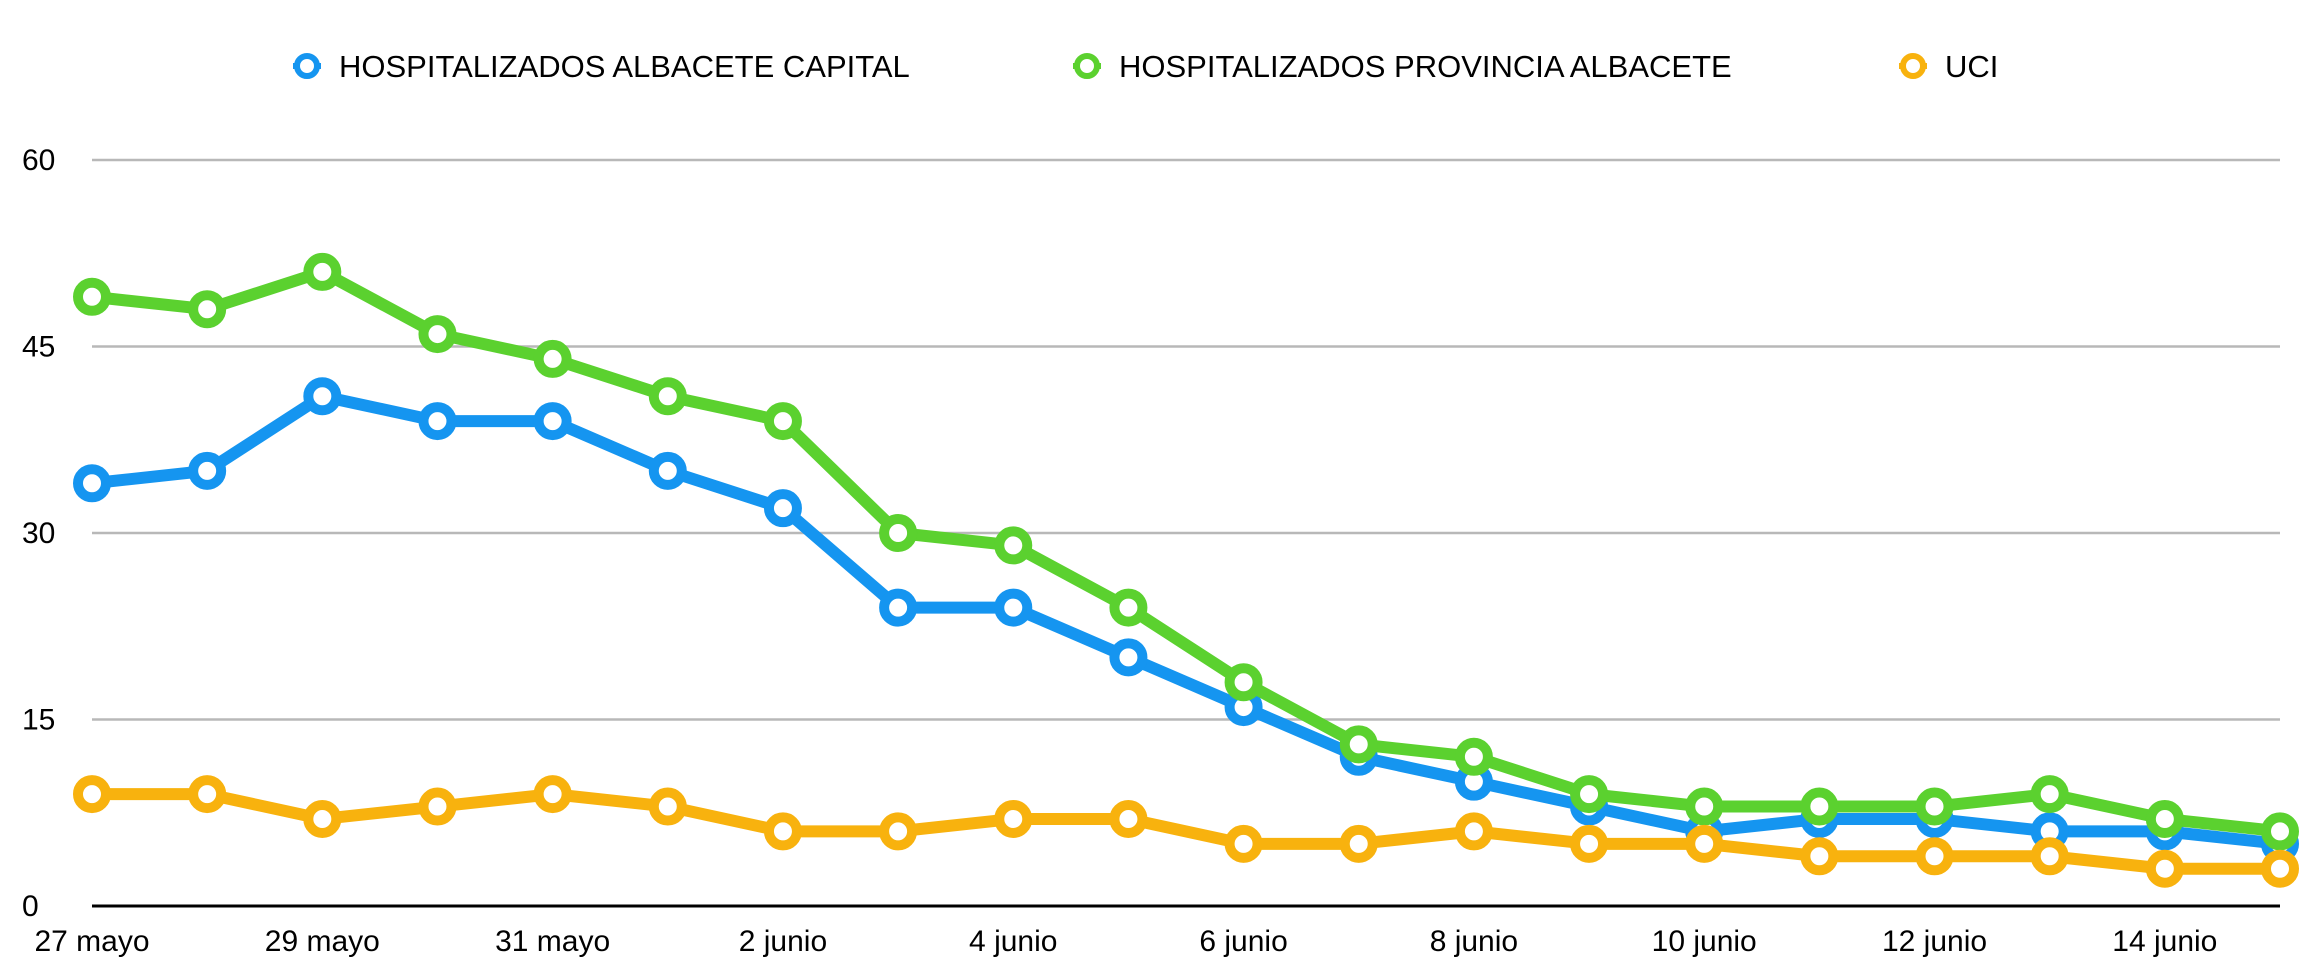 The height and width of the screenshot is (970, 2310). Describe the element at coordinates (38, 160) in the screenshot. I see `y-tick-label: 60` at that location.